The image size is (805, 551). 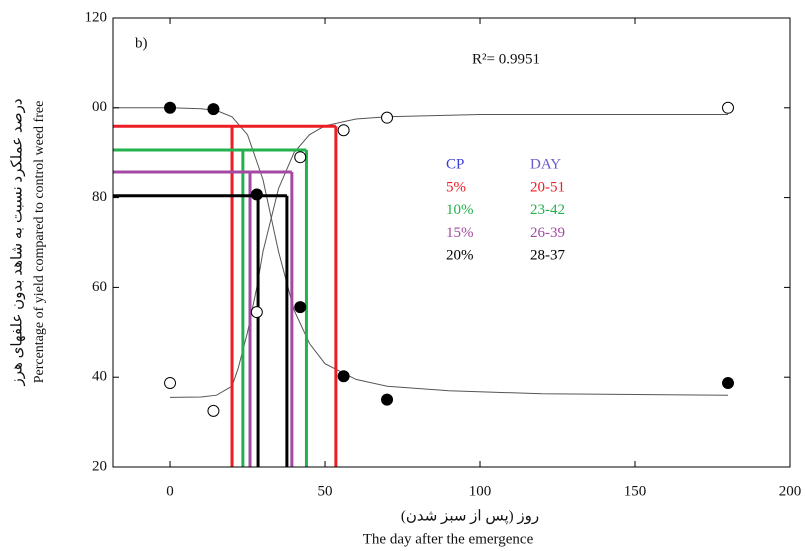 I want to click on legend-cp: 20%, so click(x=460, y=256).